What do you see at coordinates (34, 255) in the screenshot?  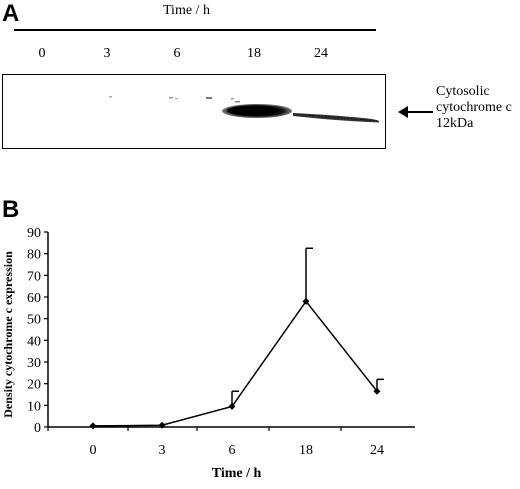 I see `y-tick-label: 80` at bounding box center [34, 255].